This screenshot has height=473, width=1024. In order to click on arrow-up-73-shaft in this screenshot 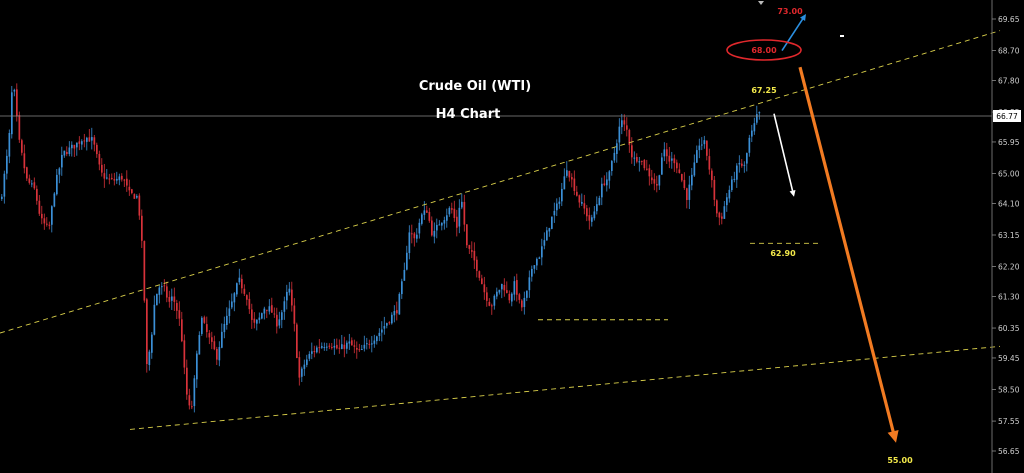, I will do `click(792, 34)`.